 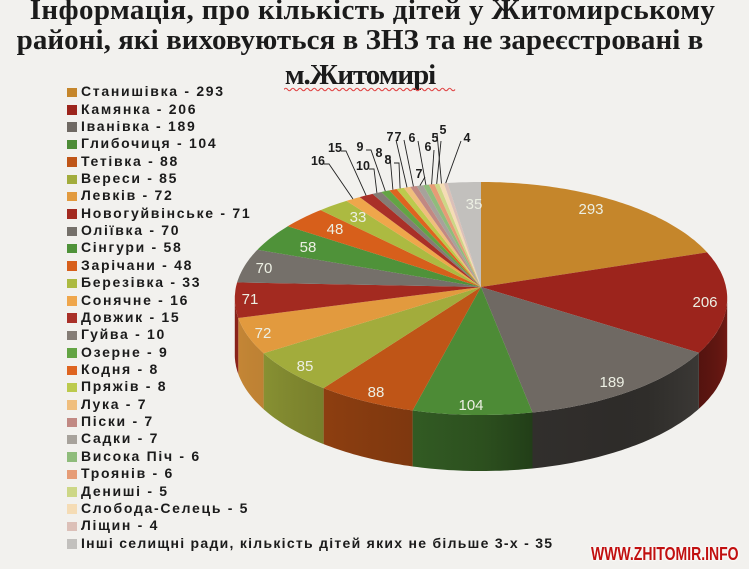 What do you see at coordinates (611, 382) in the screenshot?
I see `svg-text: 189` at bounding box center [611, 382].